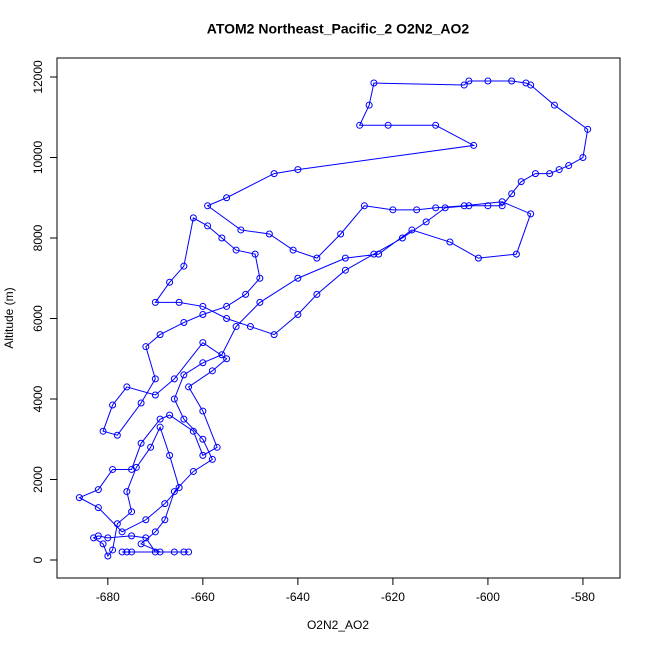 The image size is (650, 655). Describe the element at coordinates (488, 597) in the screenshot. I see `x-tick-label: -600` at that location.